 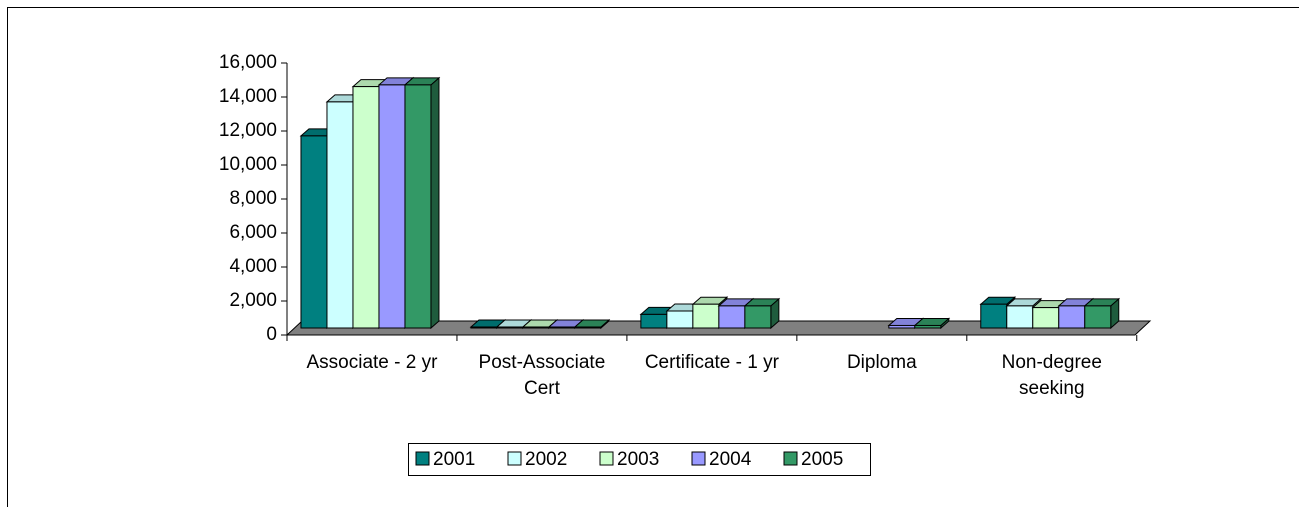 I want to click on x-tick-label: Certificate - 1 yr, so click(x=711, y=362).